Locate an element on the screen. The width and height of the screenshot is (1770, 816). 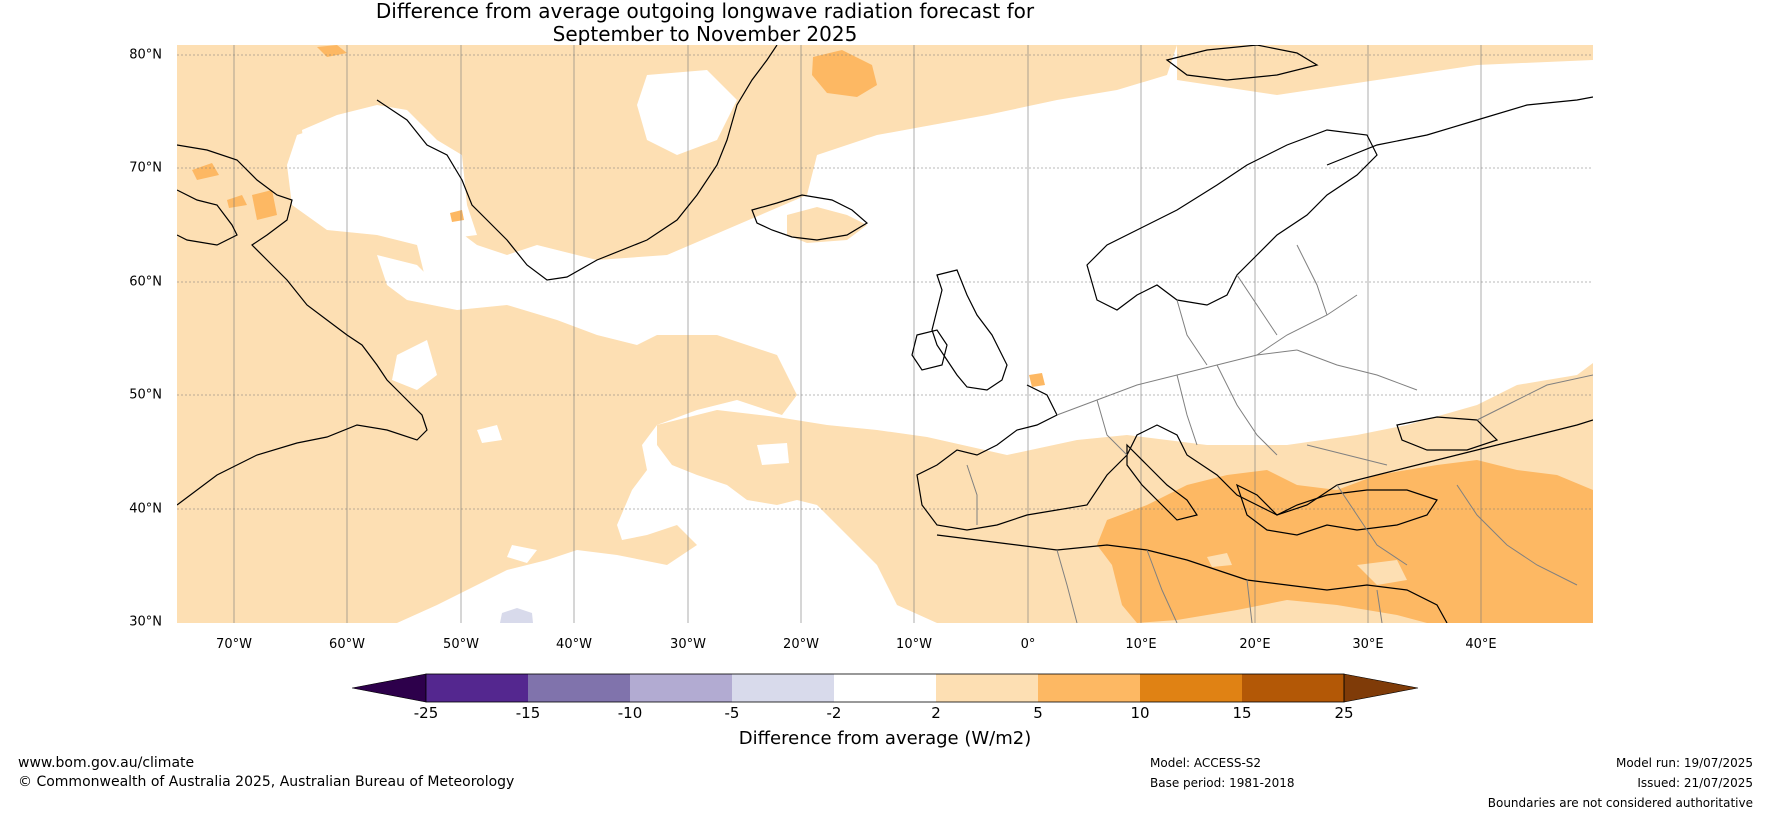
colorbar is located at coordinates (886, 690).